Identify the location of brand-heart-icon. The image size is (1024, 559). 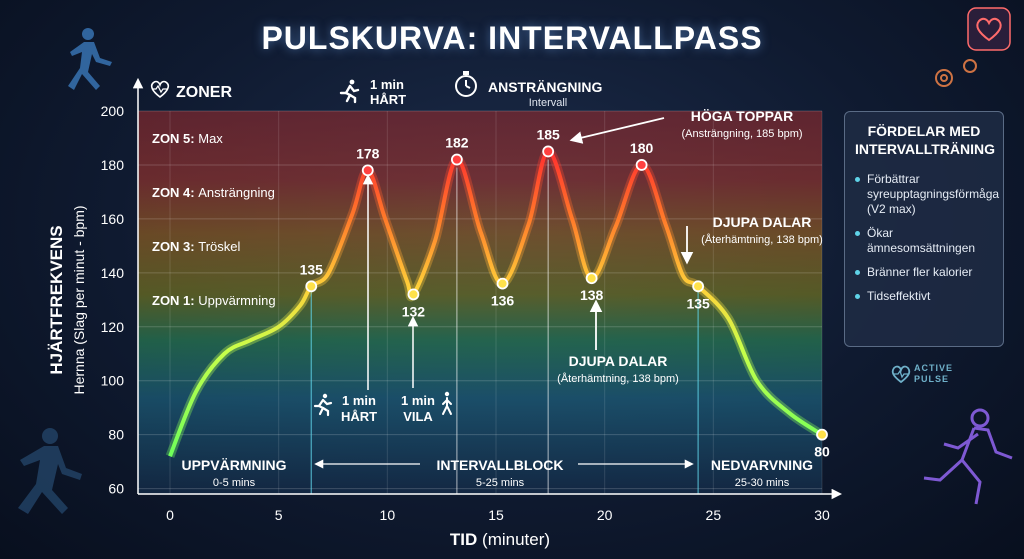
(901, 374).